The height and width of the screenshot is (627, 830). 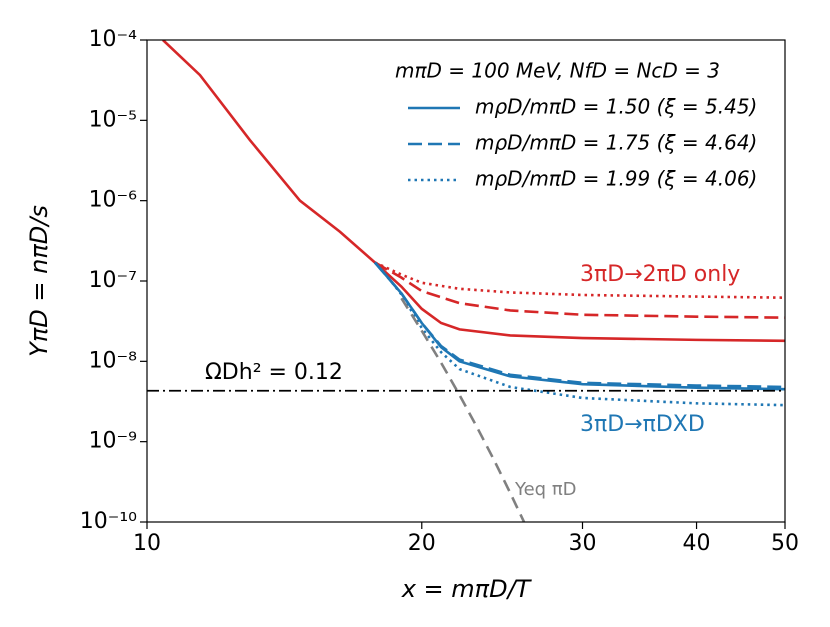 I want to click on legend-title: mπD = 100 MeV, NfD = NcD = 3, so click(x=557, y=71).